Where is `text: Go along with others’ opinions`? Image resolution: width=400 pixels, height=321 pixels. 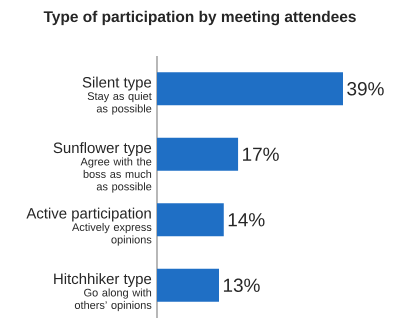
text: Go along with others’ opinions is located at coordinates (113, 300).